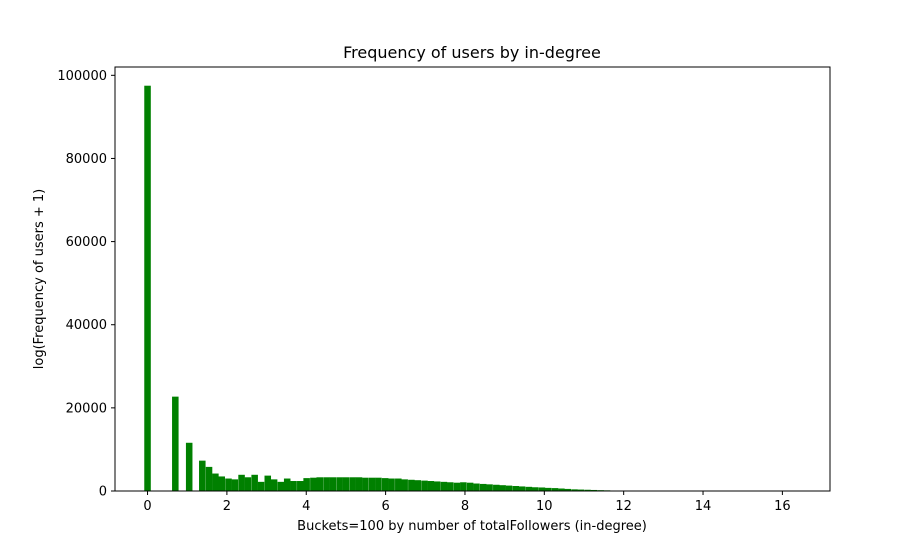 The height and width of the screenshot is (551, 922). I want to click on y-tick-label: 20000, so click(86, 408).